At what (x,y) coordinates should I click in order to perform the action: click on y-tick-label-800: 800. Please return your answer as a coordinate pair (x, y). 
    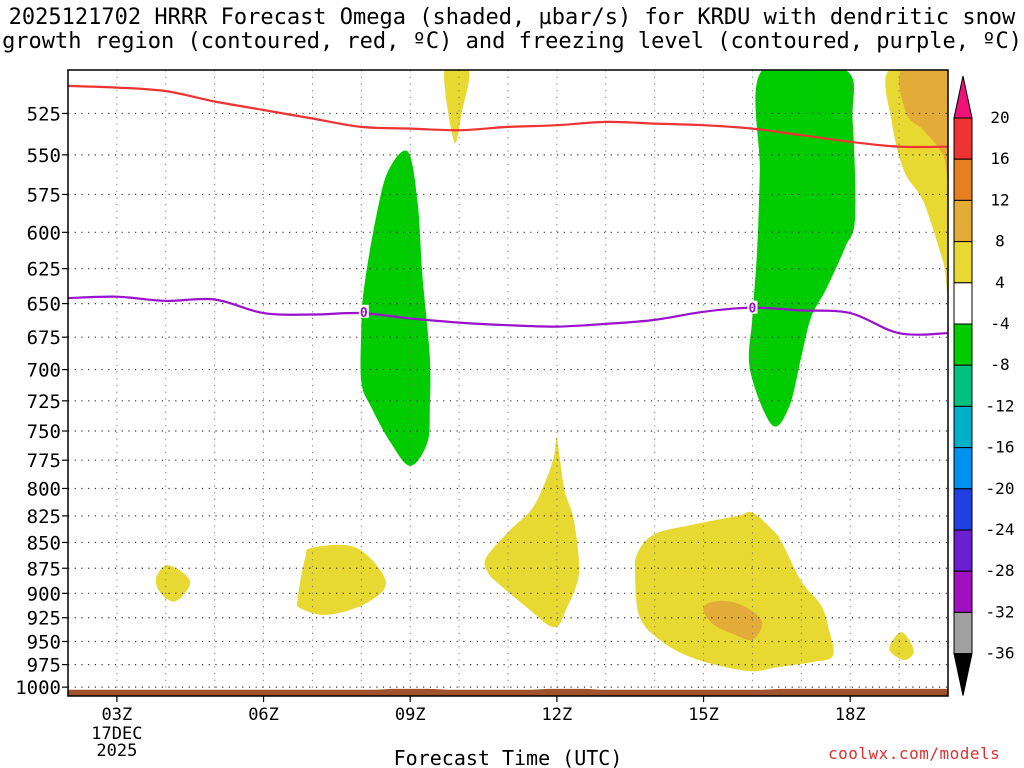
    Looking at the image, I should click on (44, 489).